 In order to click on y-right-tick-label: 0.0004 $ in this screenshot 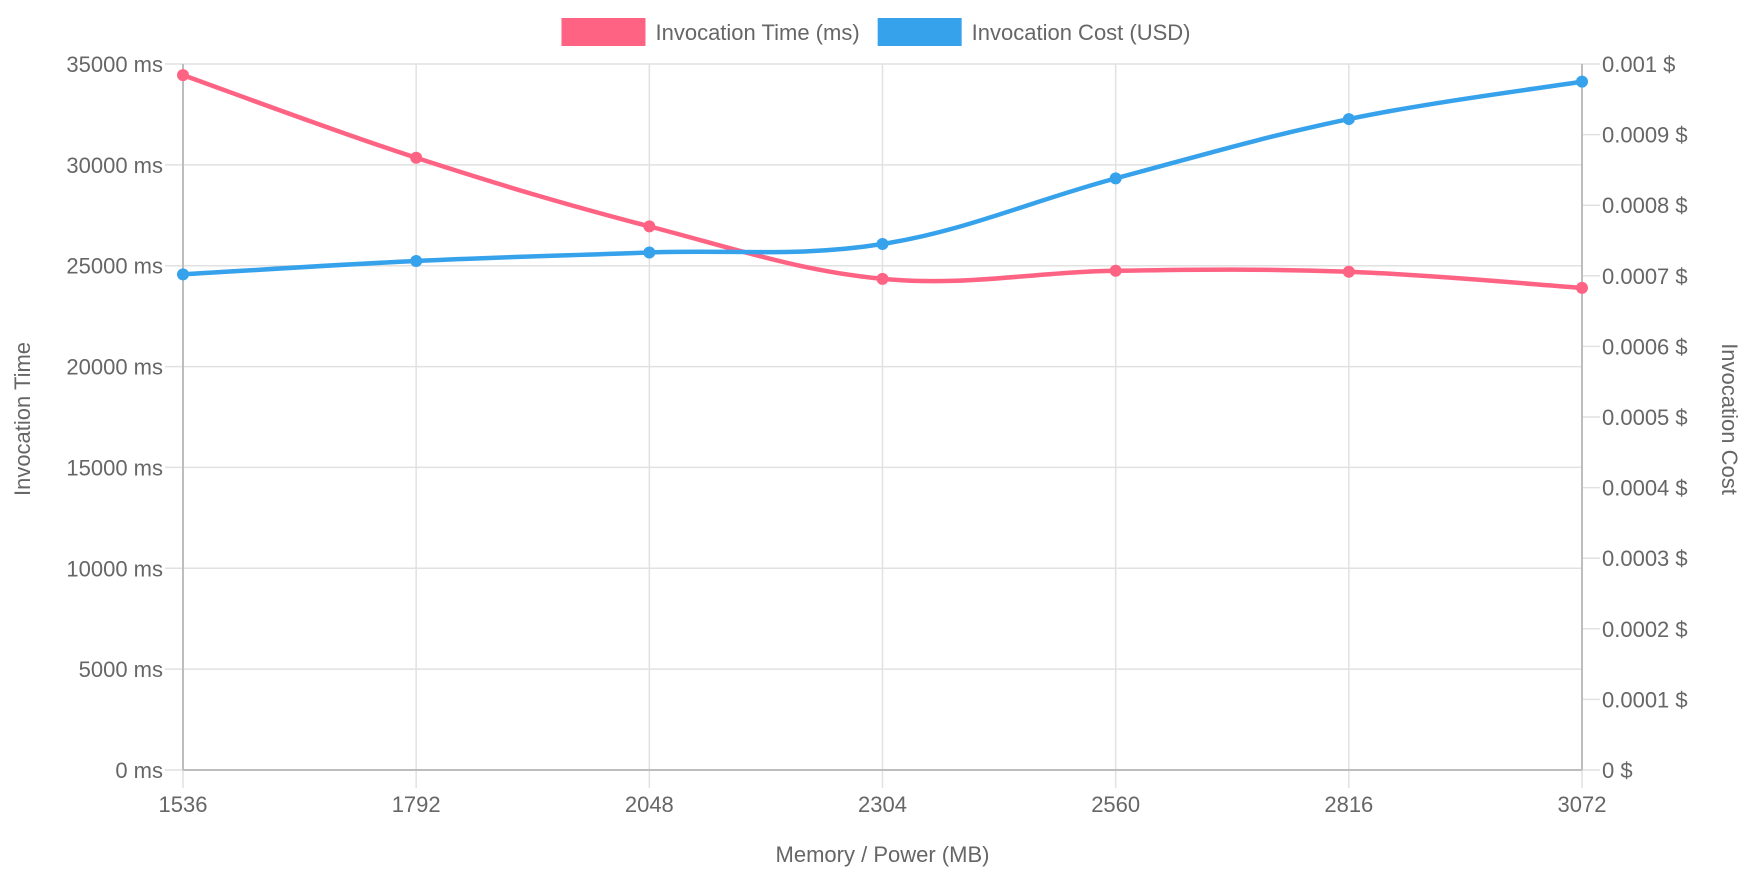, I will do `click(1645, 488)`.